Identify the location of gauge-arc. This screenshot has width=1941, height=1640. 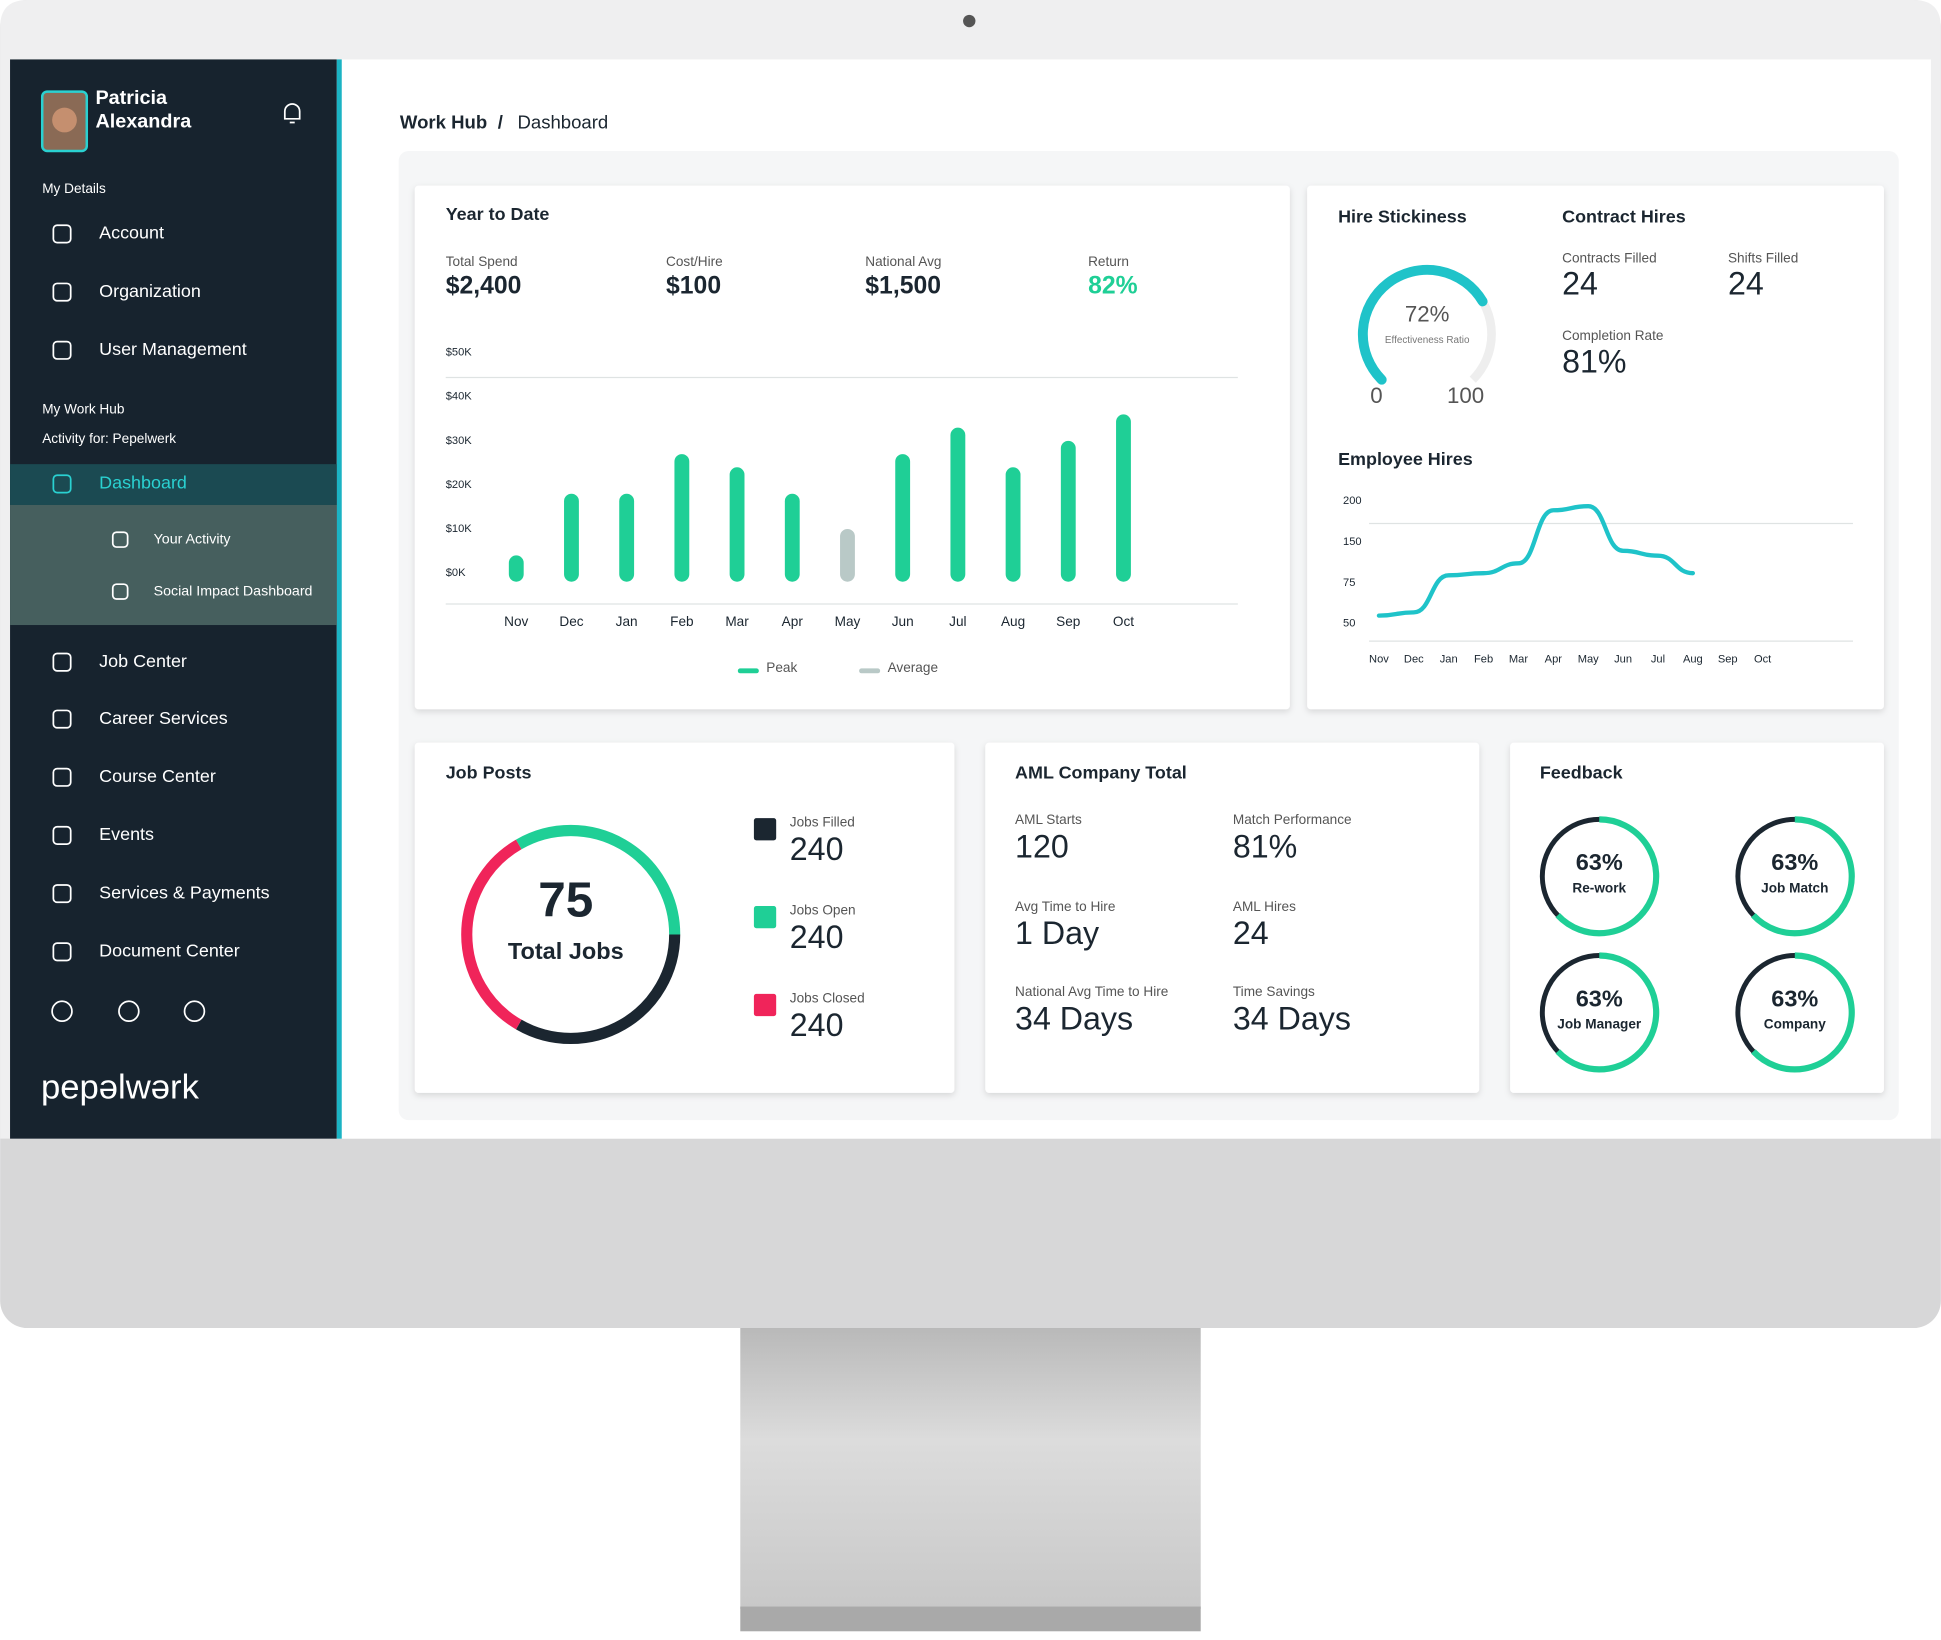
(1422, 324).